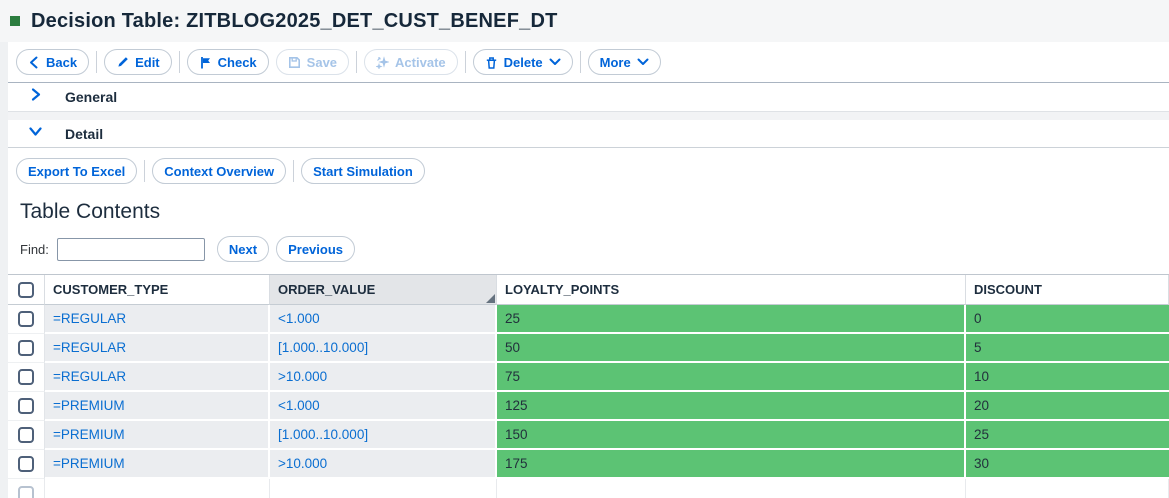 The image size is (1169, 498). What do you see at coordinates (205, 62) in the screenshot?
I see `check-flag-icon` at bounding box center [205, 62].